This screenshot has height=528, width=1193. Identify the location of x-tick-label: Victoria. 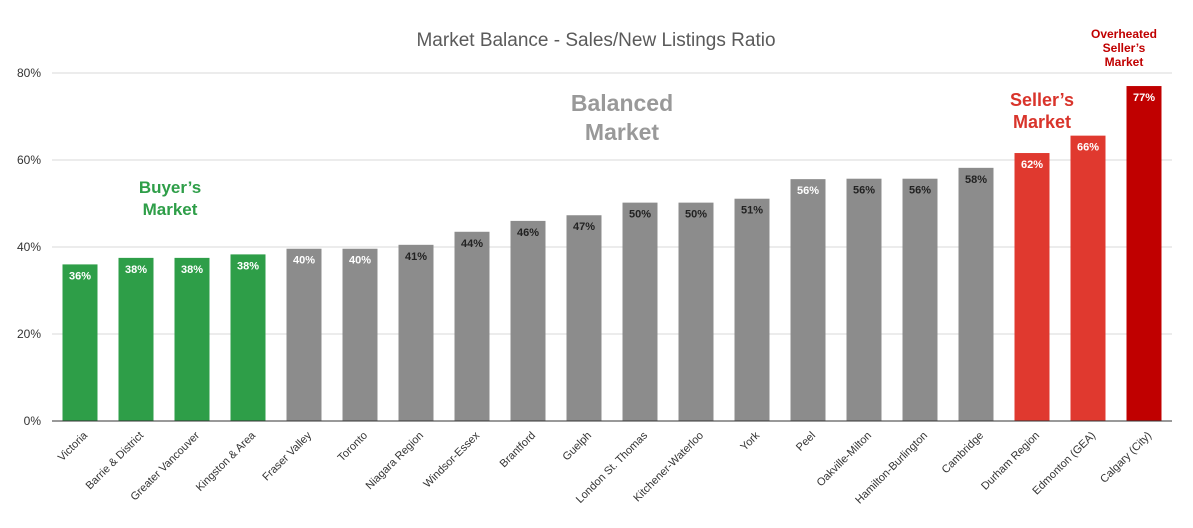
(73, 446).